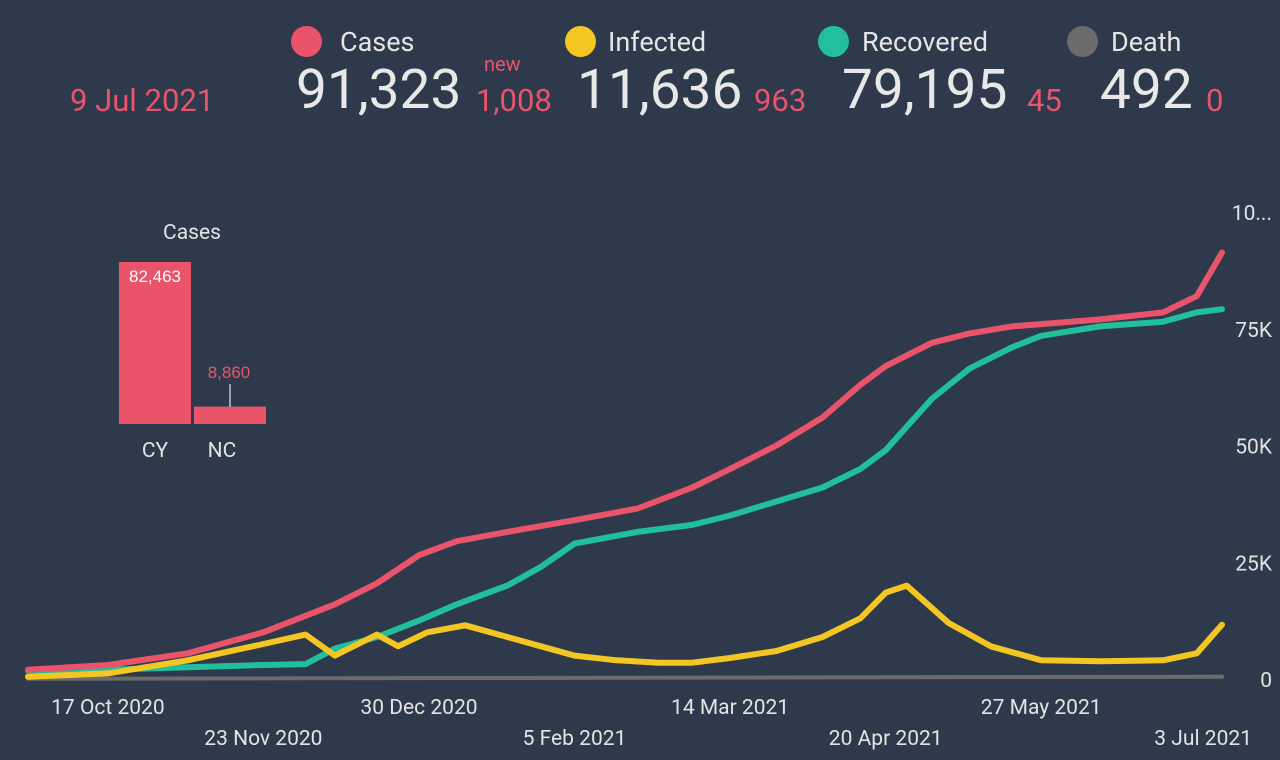 Image resolution: width=1280 pixels, height=760 pixels. What do you see at coordinates (1082, 41) in the screenshot?
I see `death-legend-dot` at bounding box center [1082, 41].